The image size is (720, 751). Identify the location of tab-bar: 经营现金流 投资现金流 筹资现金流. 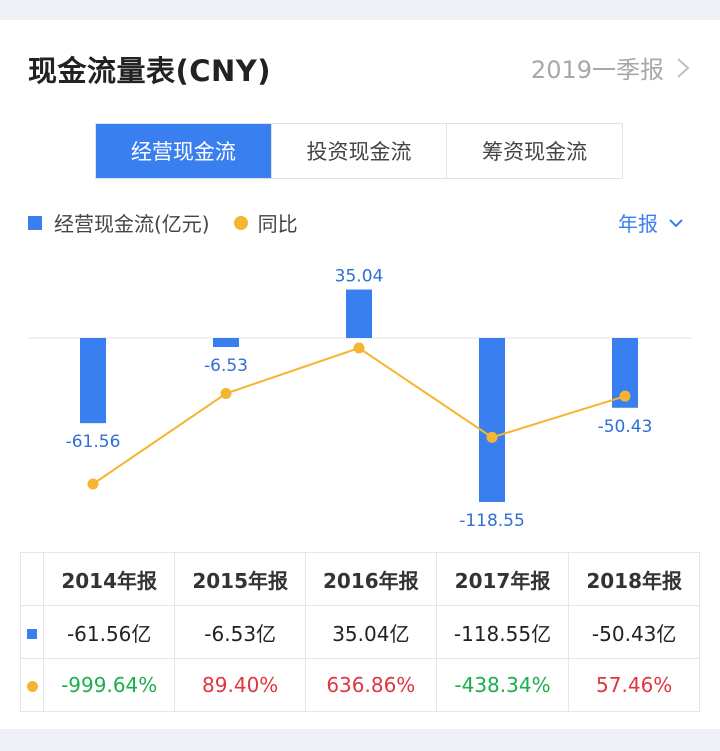
(359, 151).